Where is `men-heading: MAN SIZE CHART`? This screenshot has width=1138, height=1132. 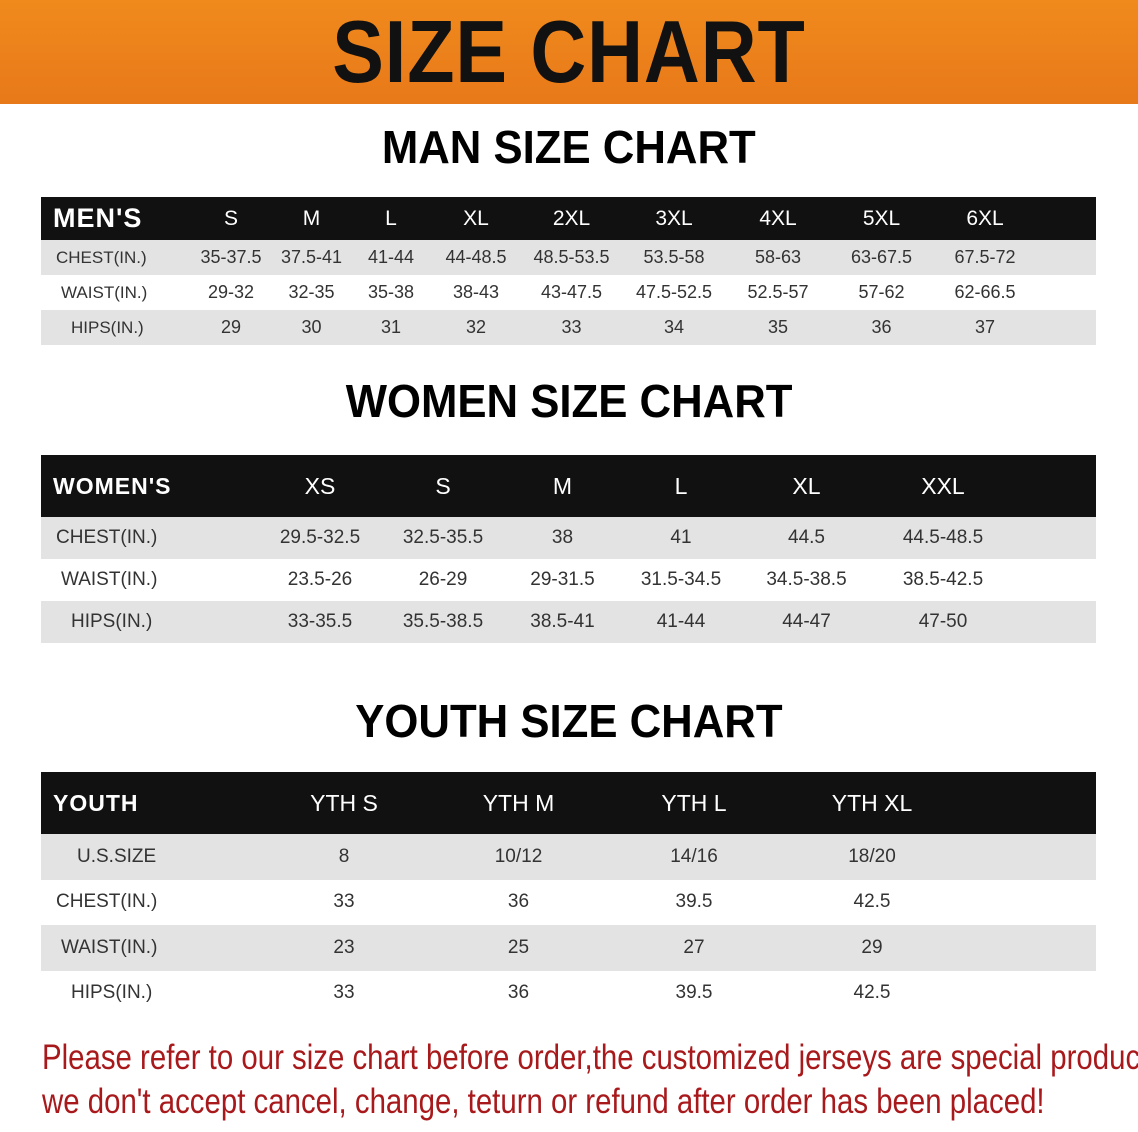 men-heading: MAN SIZE CHART is located at coordinates (569, 147).